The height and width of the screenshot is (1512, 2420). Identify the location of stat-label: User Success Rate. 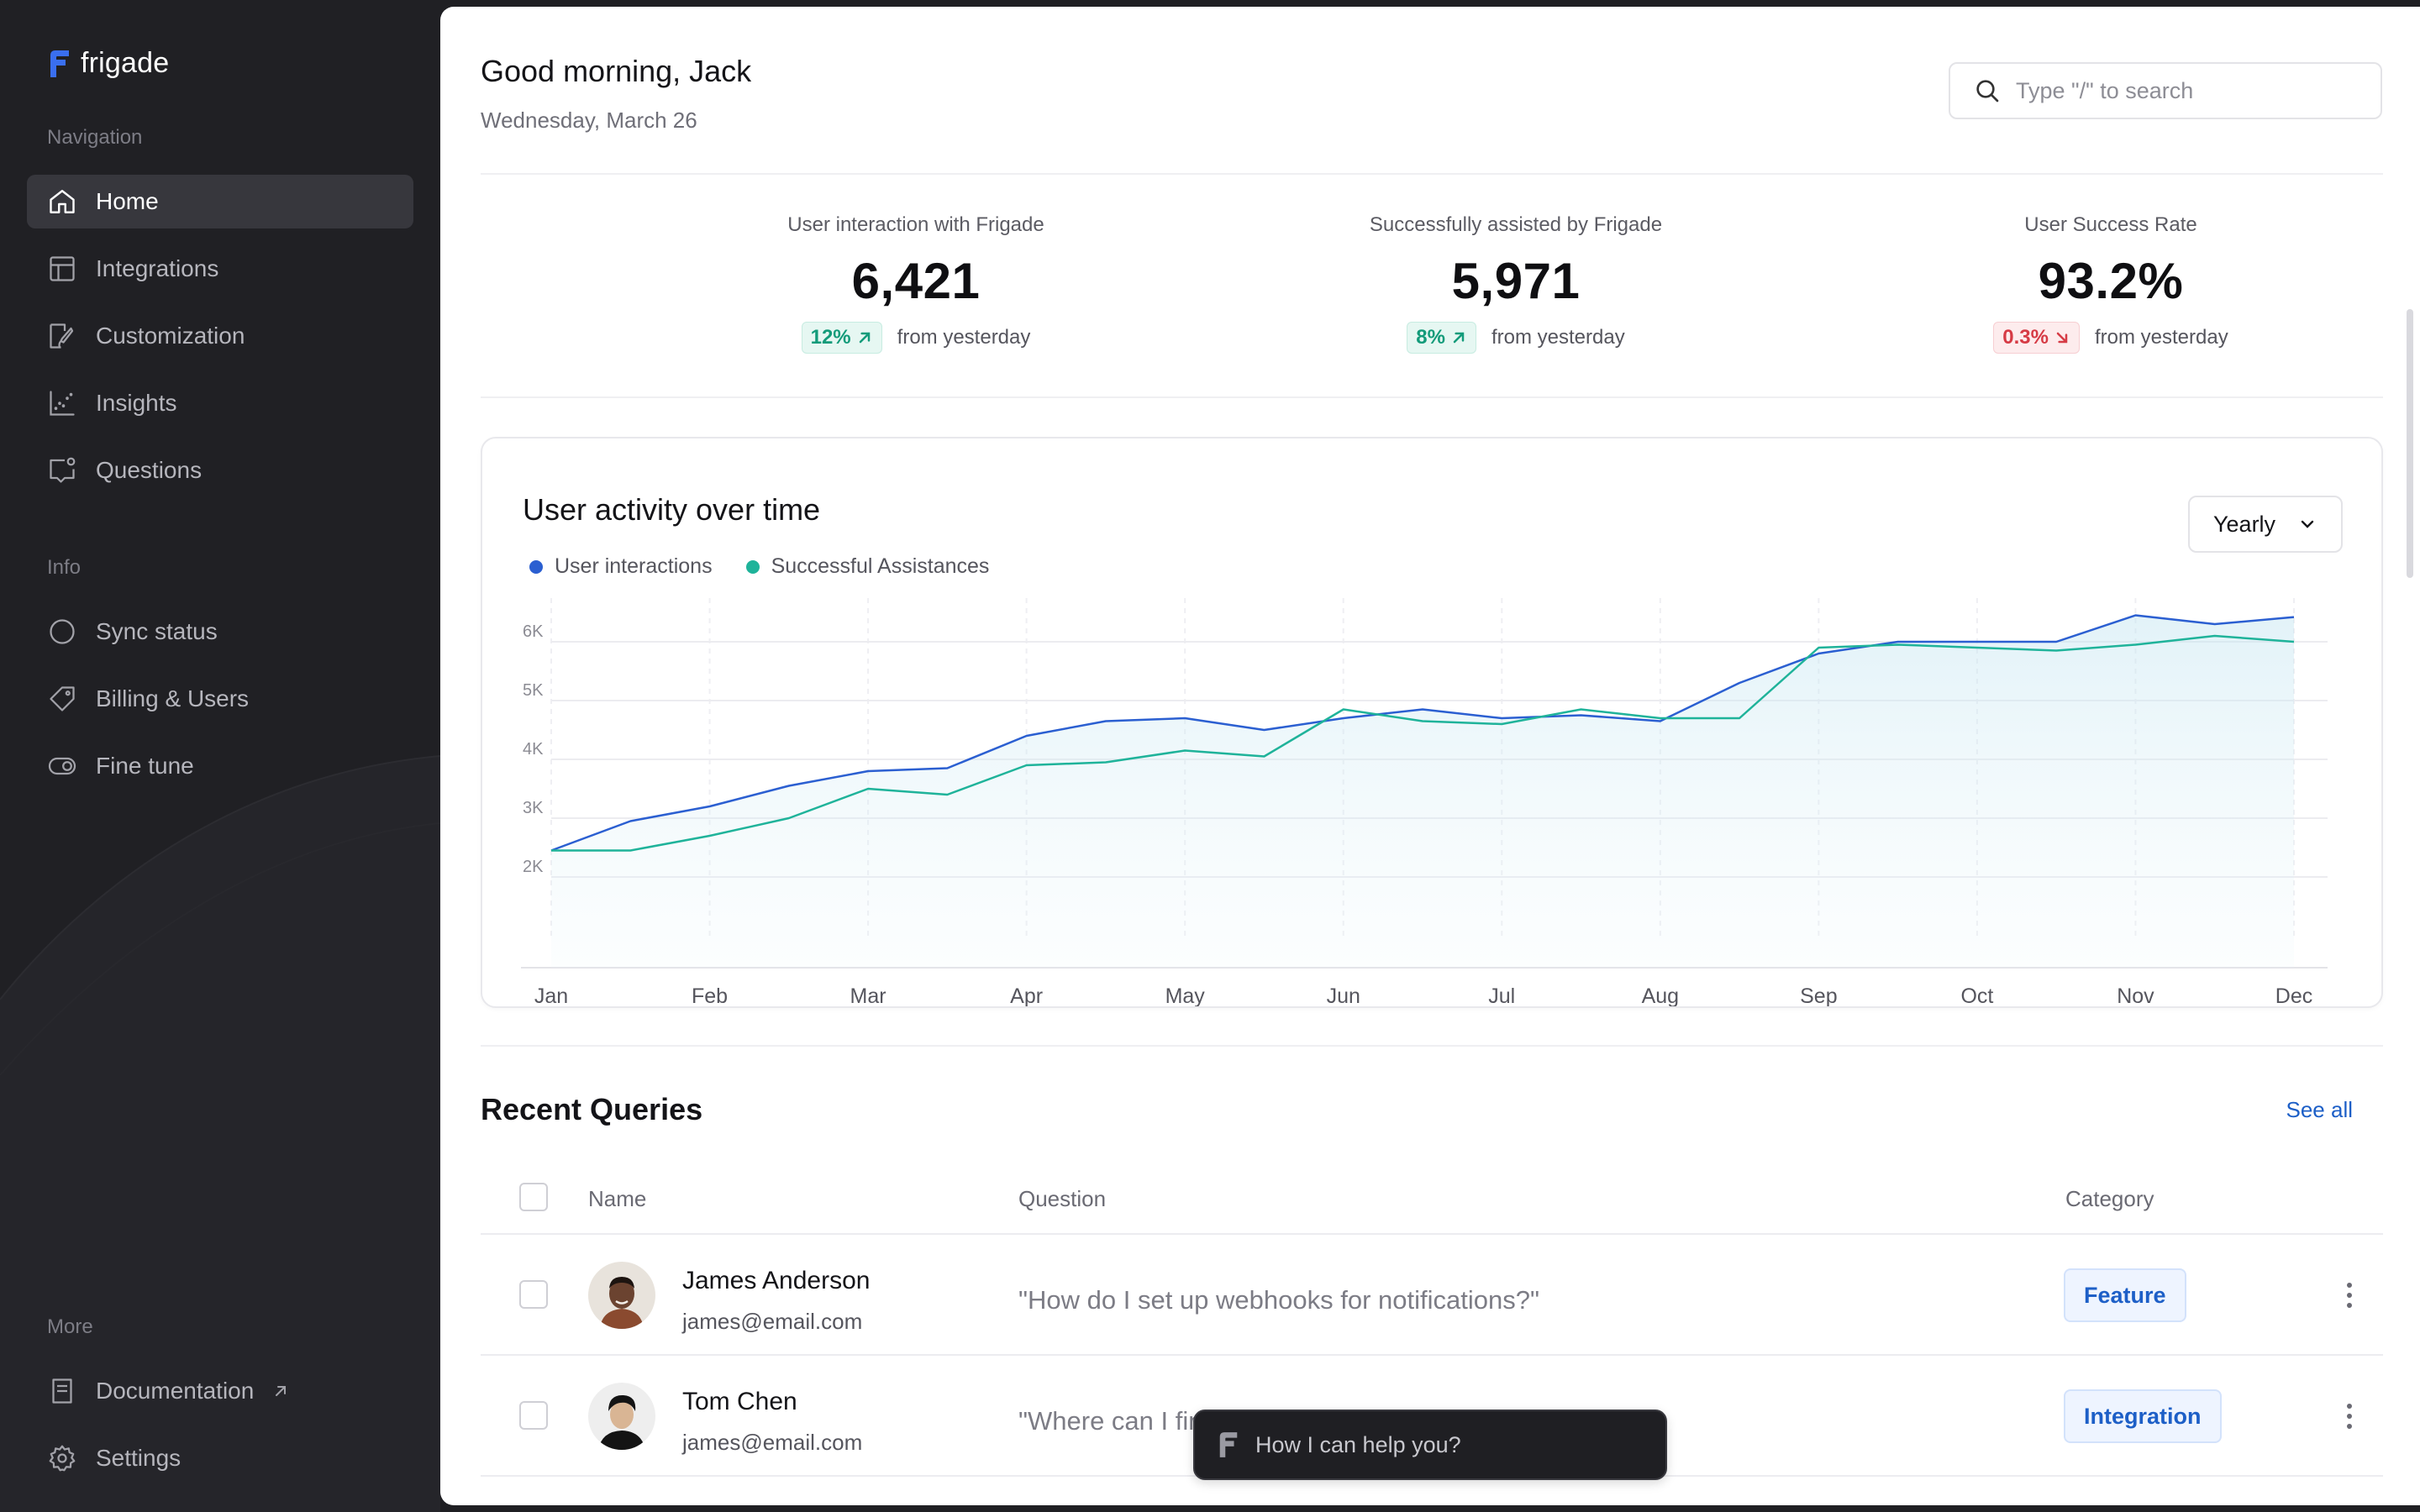
(2110, 224).